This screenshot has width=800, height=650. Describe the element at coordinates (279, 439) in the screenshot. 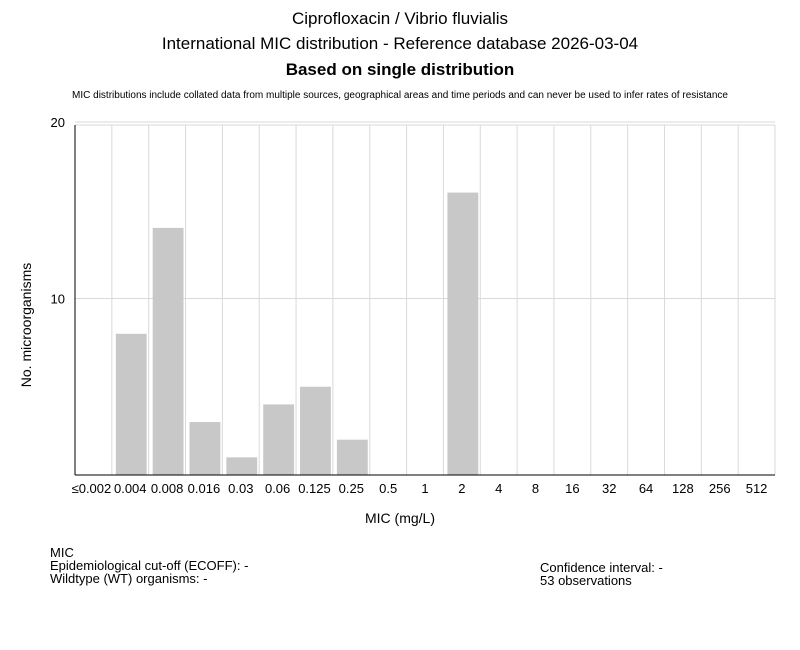

I see `bar-0.06` at that location.